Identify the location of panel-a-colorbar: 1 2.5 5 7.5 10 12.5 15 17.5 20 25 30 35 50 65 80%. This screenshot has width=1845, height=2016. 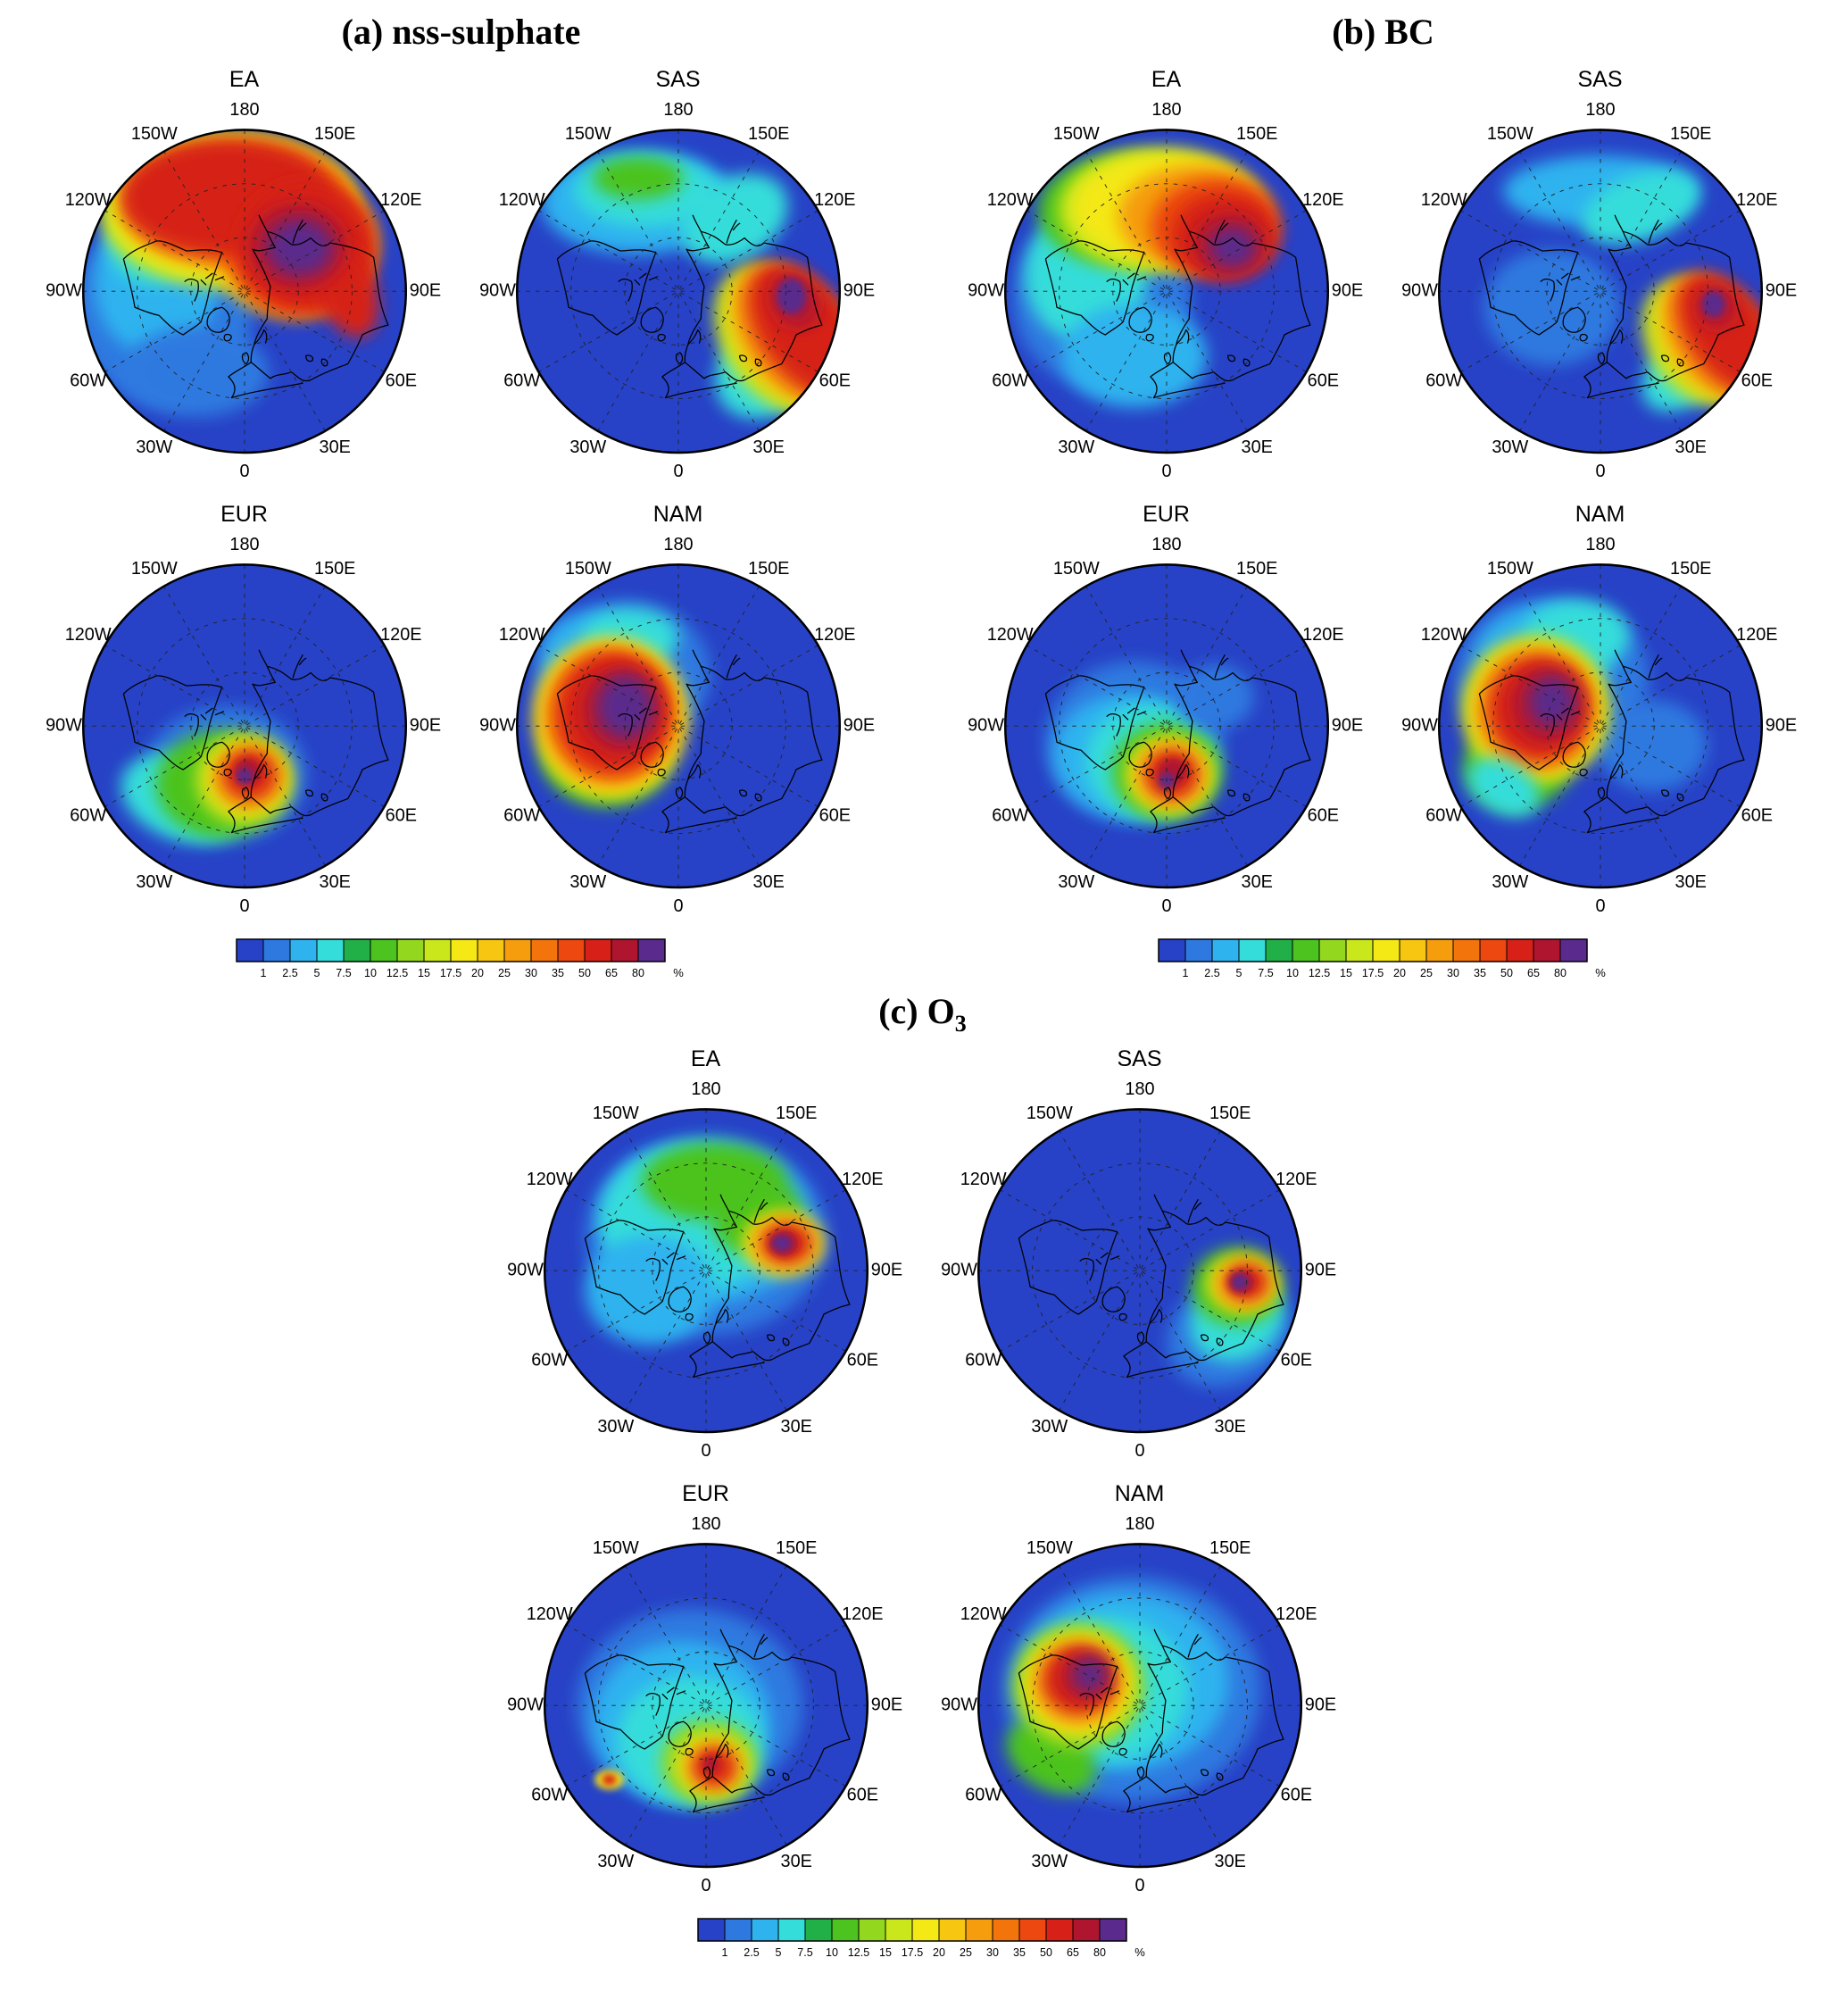
(461, 961).